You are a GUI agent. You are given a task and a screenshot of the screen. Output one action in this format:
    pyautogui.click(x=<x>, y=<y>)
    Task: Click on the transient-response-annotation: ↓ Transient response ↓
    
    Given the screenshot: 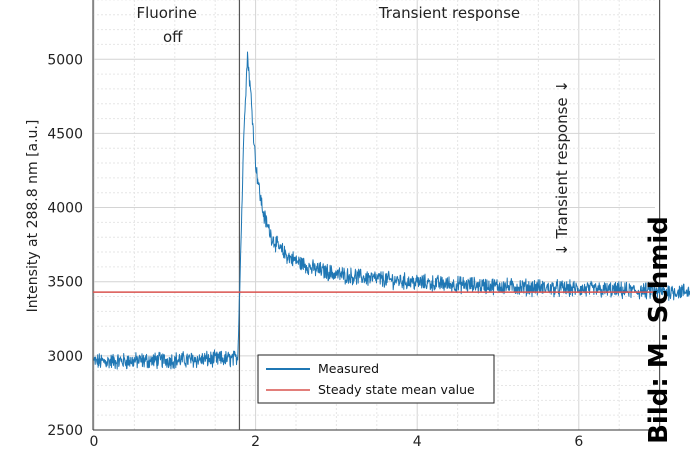 What is the action you would take?
    pyautogui.click(x=562, y=168)
    